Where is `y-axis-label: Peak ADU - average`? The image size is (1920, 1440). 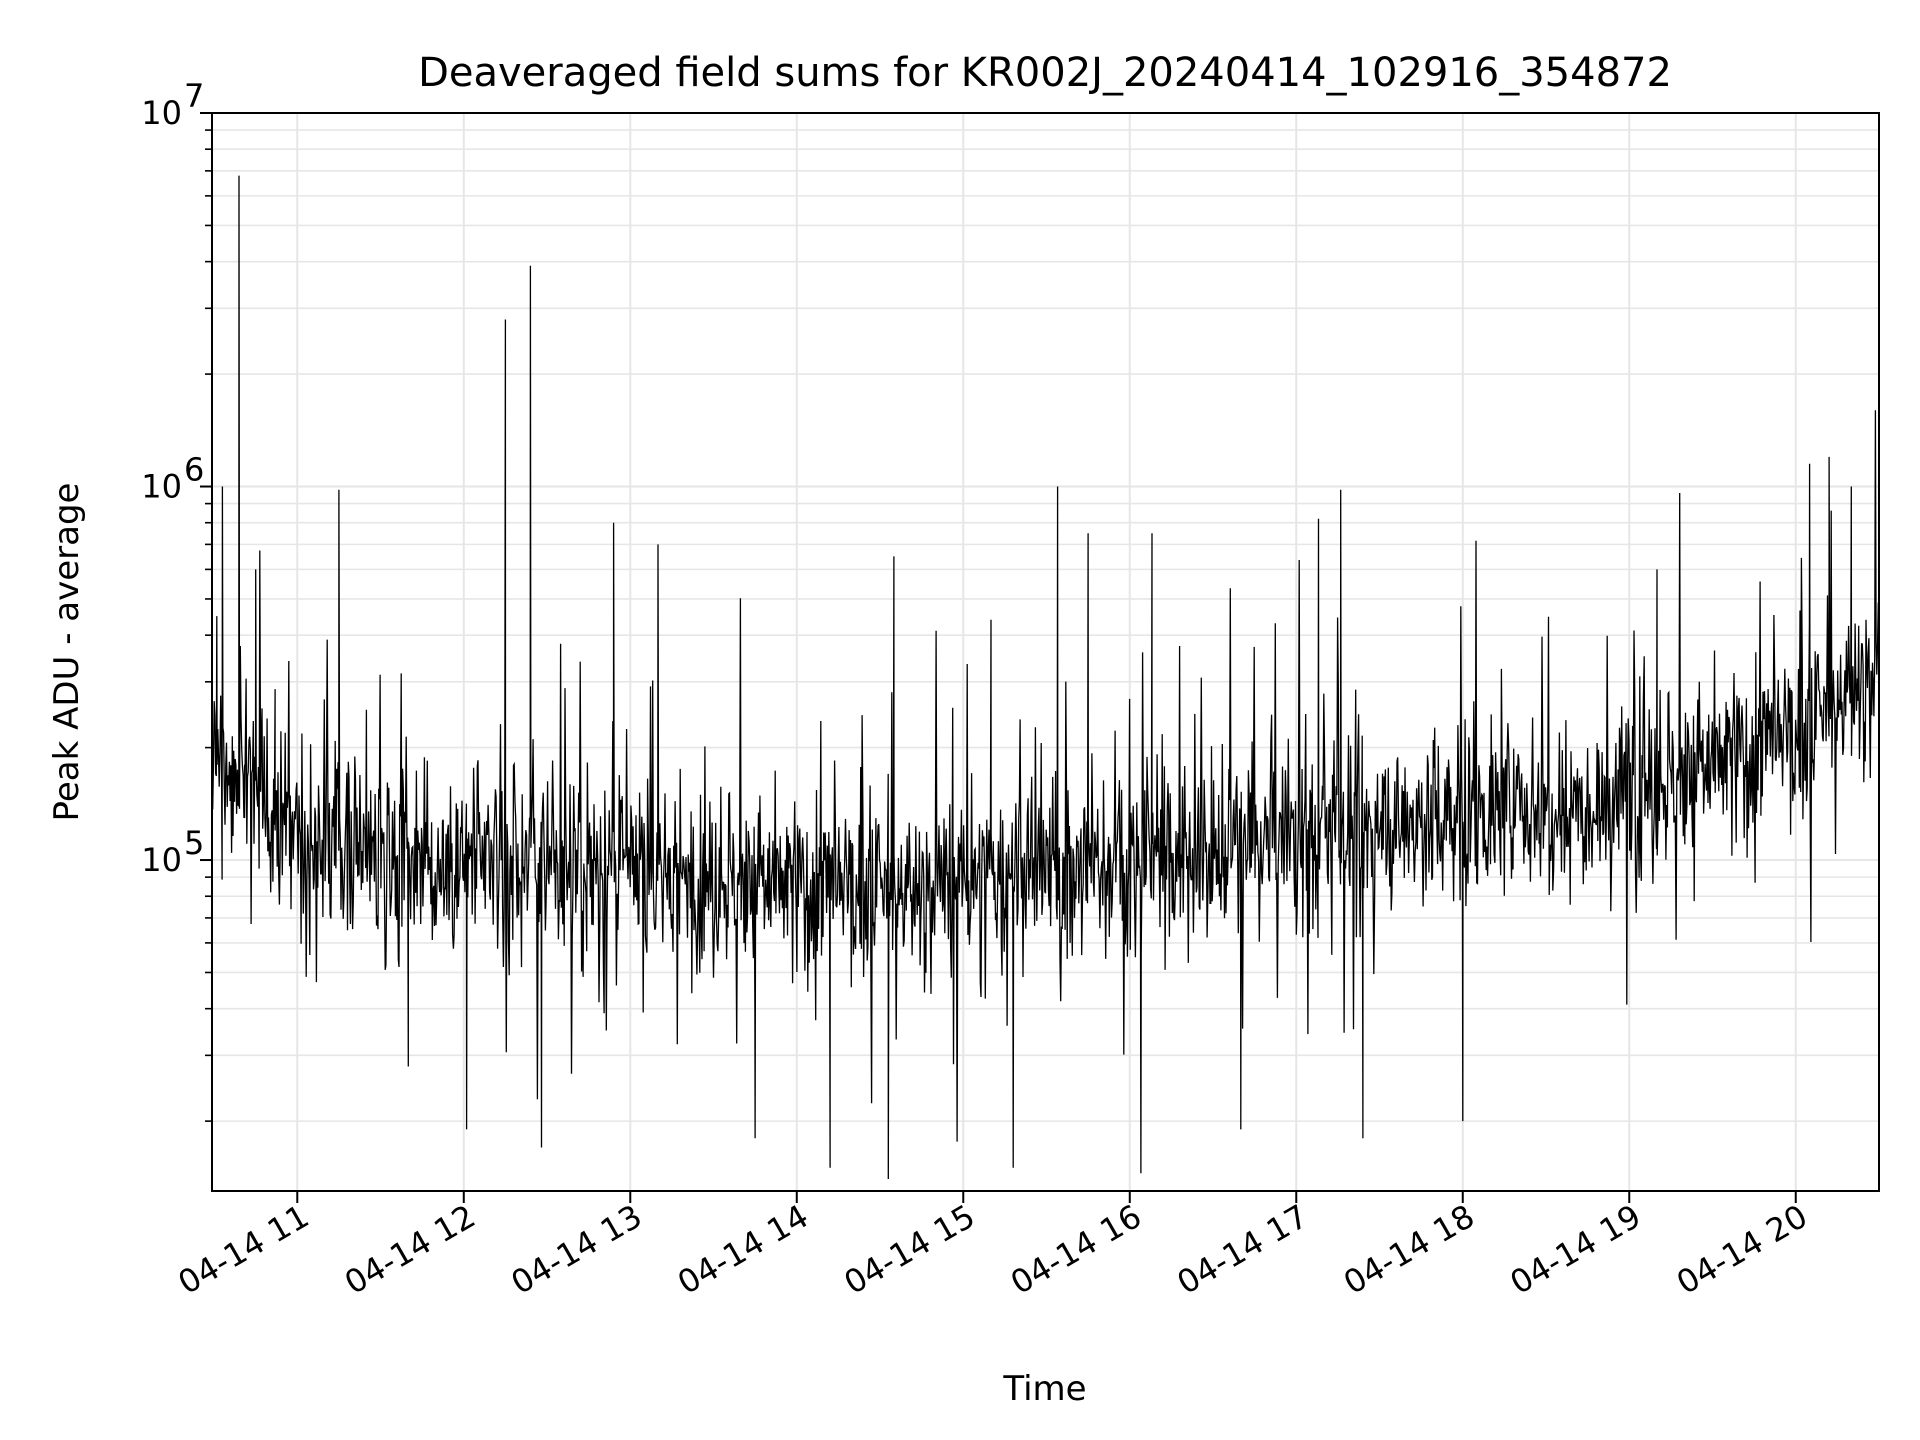 y-axis-label: Peak ADU - average is located at coordinates (67, 652).